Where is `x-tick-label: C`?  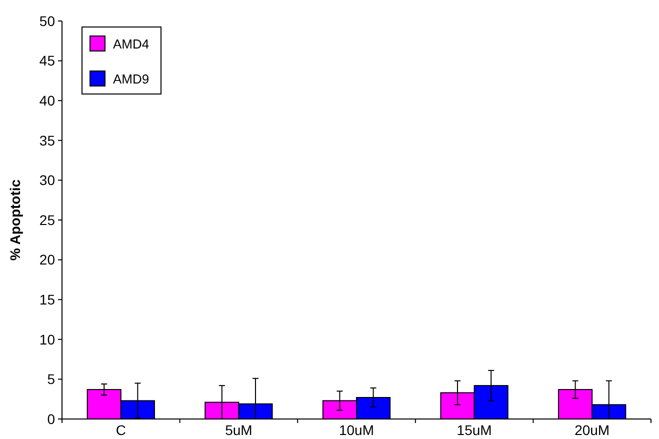 x-tick-label: C is located at coordinates (121, 430).